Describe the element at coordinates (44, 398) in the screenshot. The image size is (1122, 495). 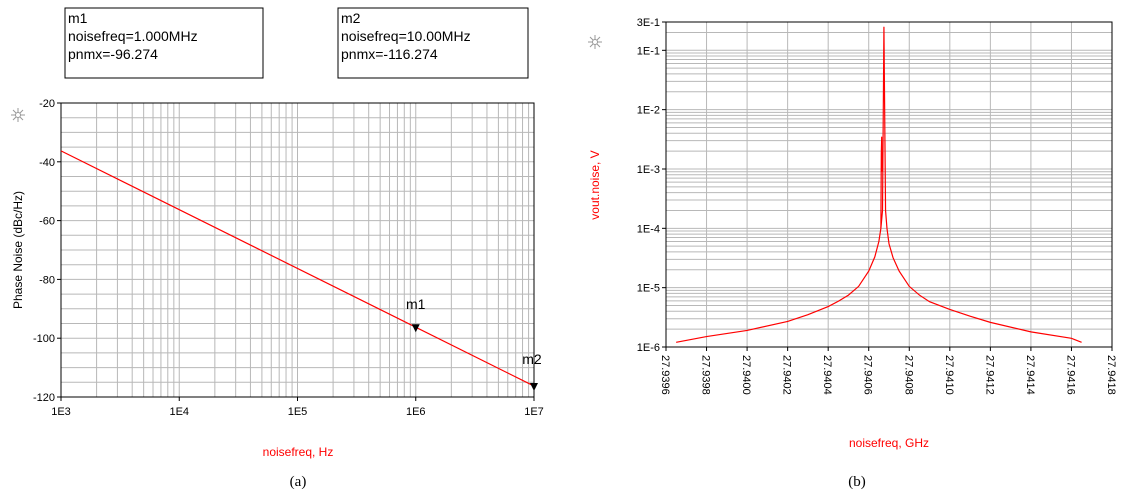
I see `panel-a-y-tick-label: -120` at that location.